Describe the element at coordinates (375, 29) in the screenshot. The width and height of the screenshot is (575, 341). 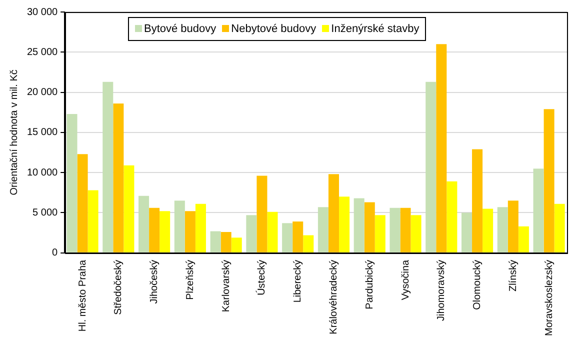
I see `legend-label: Inženýrské stavby` at that location.